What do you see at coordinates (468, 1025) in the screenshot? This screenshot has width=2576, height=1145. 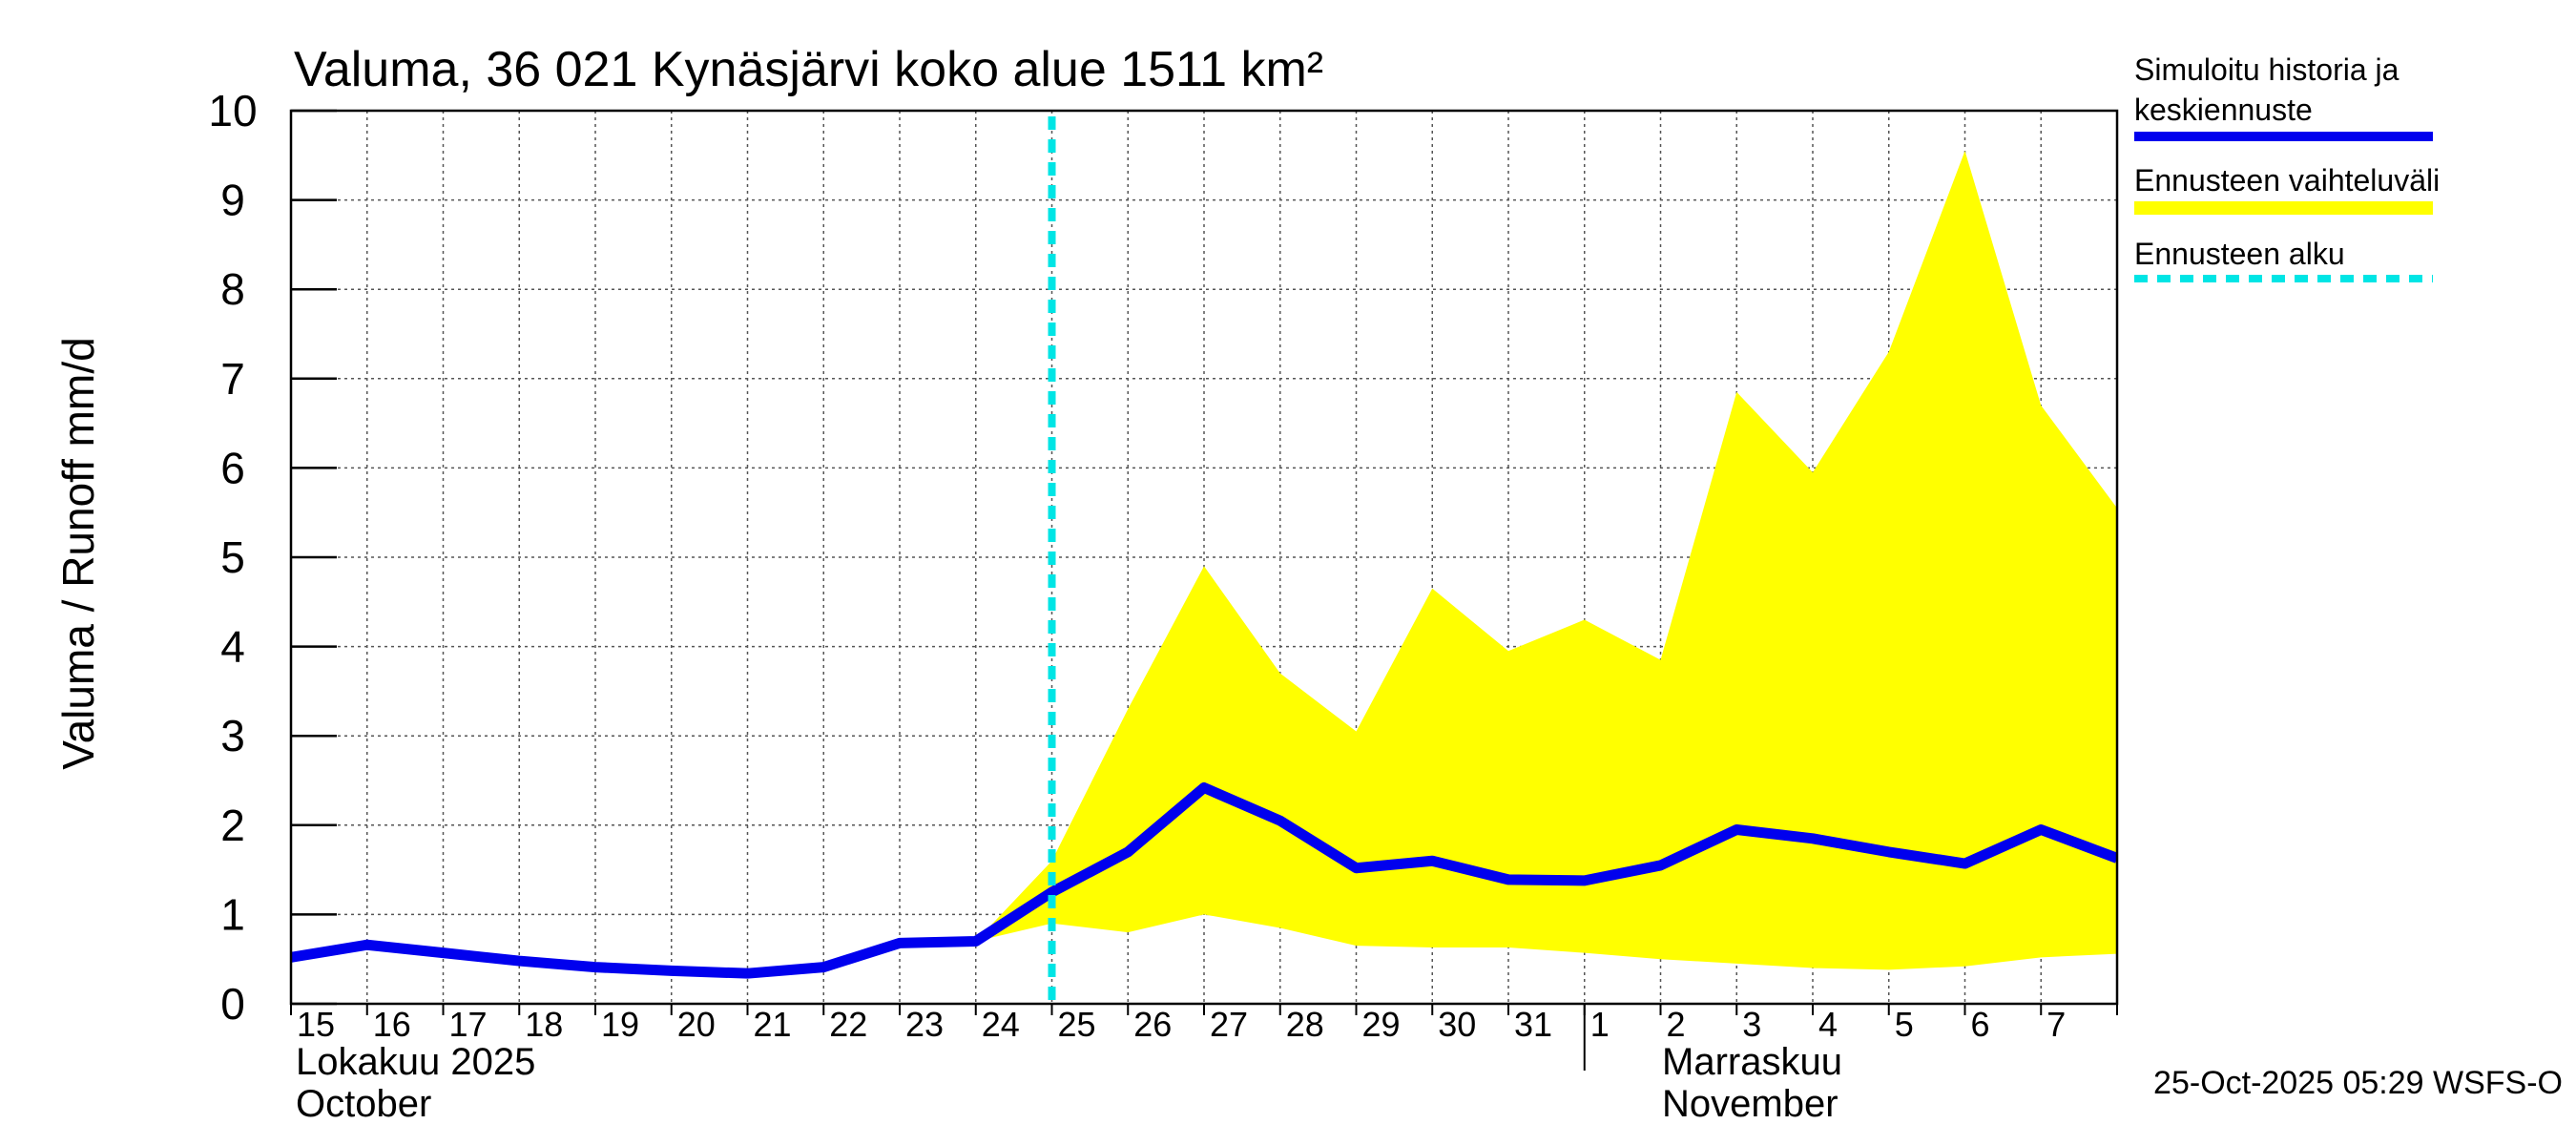 I see `x-tick-label: 17` at bounding box center [468, 1025].